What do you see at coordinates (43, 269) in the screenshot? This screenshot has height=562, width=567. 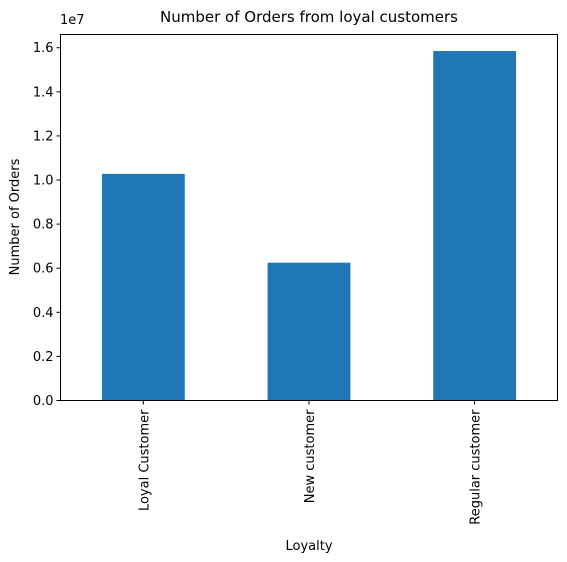 I see `y-tick-label-3: 0.6` at bounding box center [43, 269].